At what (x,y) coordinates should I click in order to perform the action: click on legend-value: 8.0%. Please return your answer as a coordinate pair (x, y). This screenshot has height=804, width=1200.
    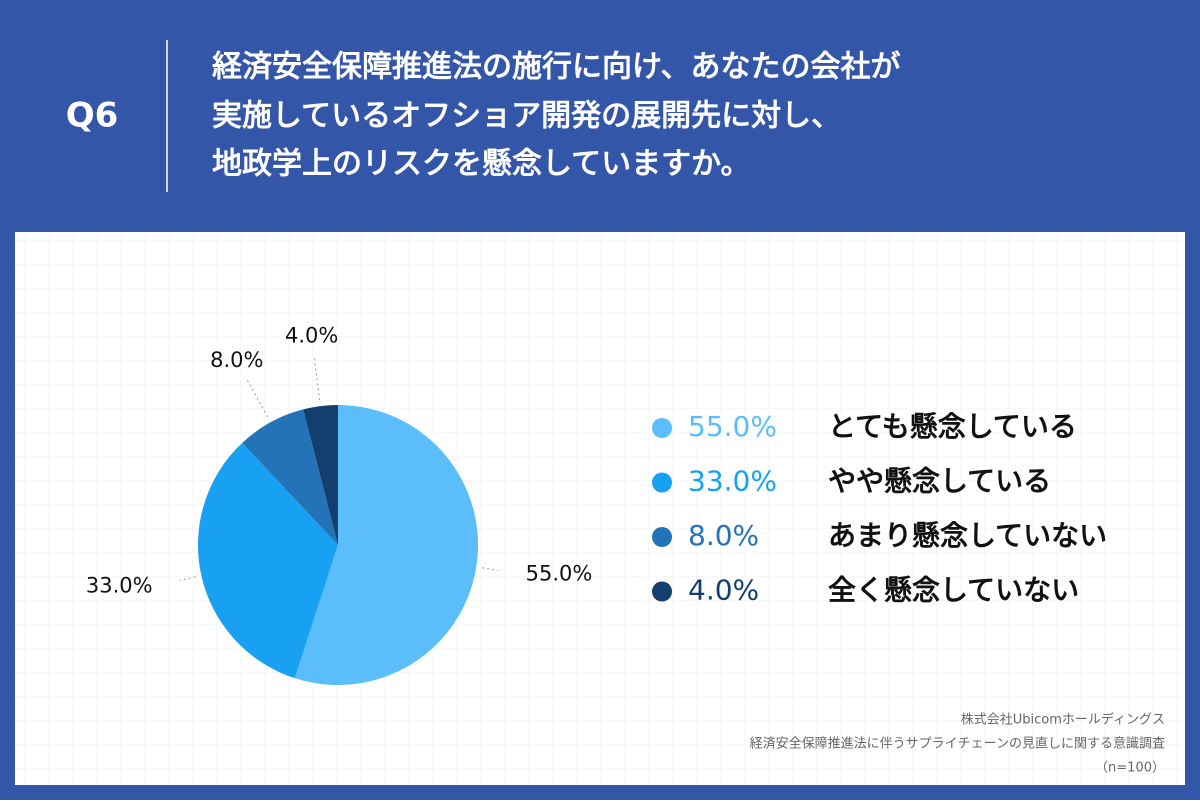
    Looking at the image, I should click on (723, 535).